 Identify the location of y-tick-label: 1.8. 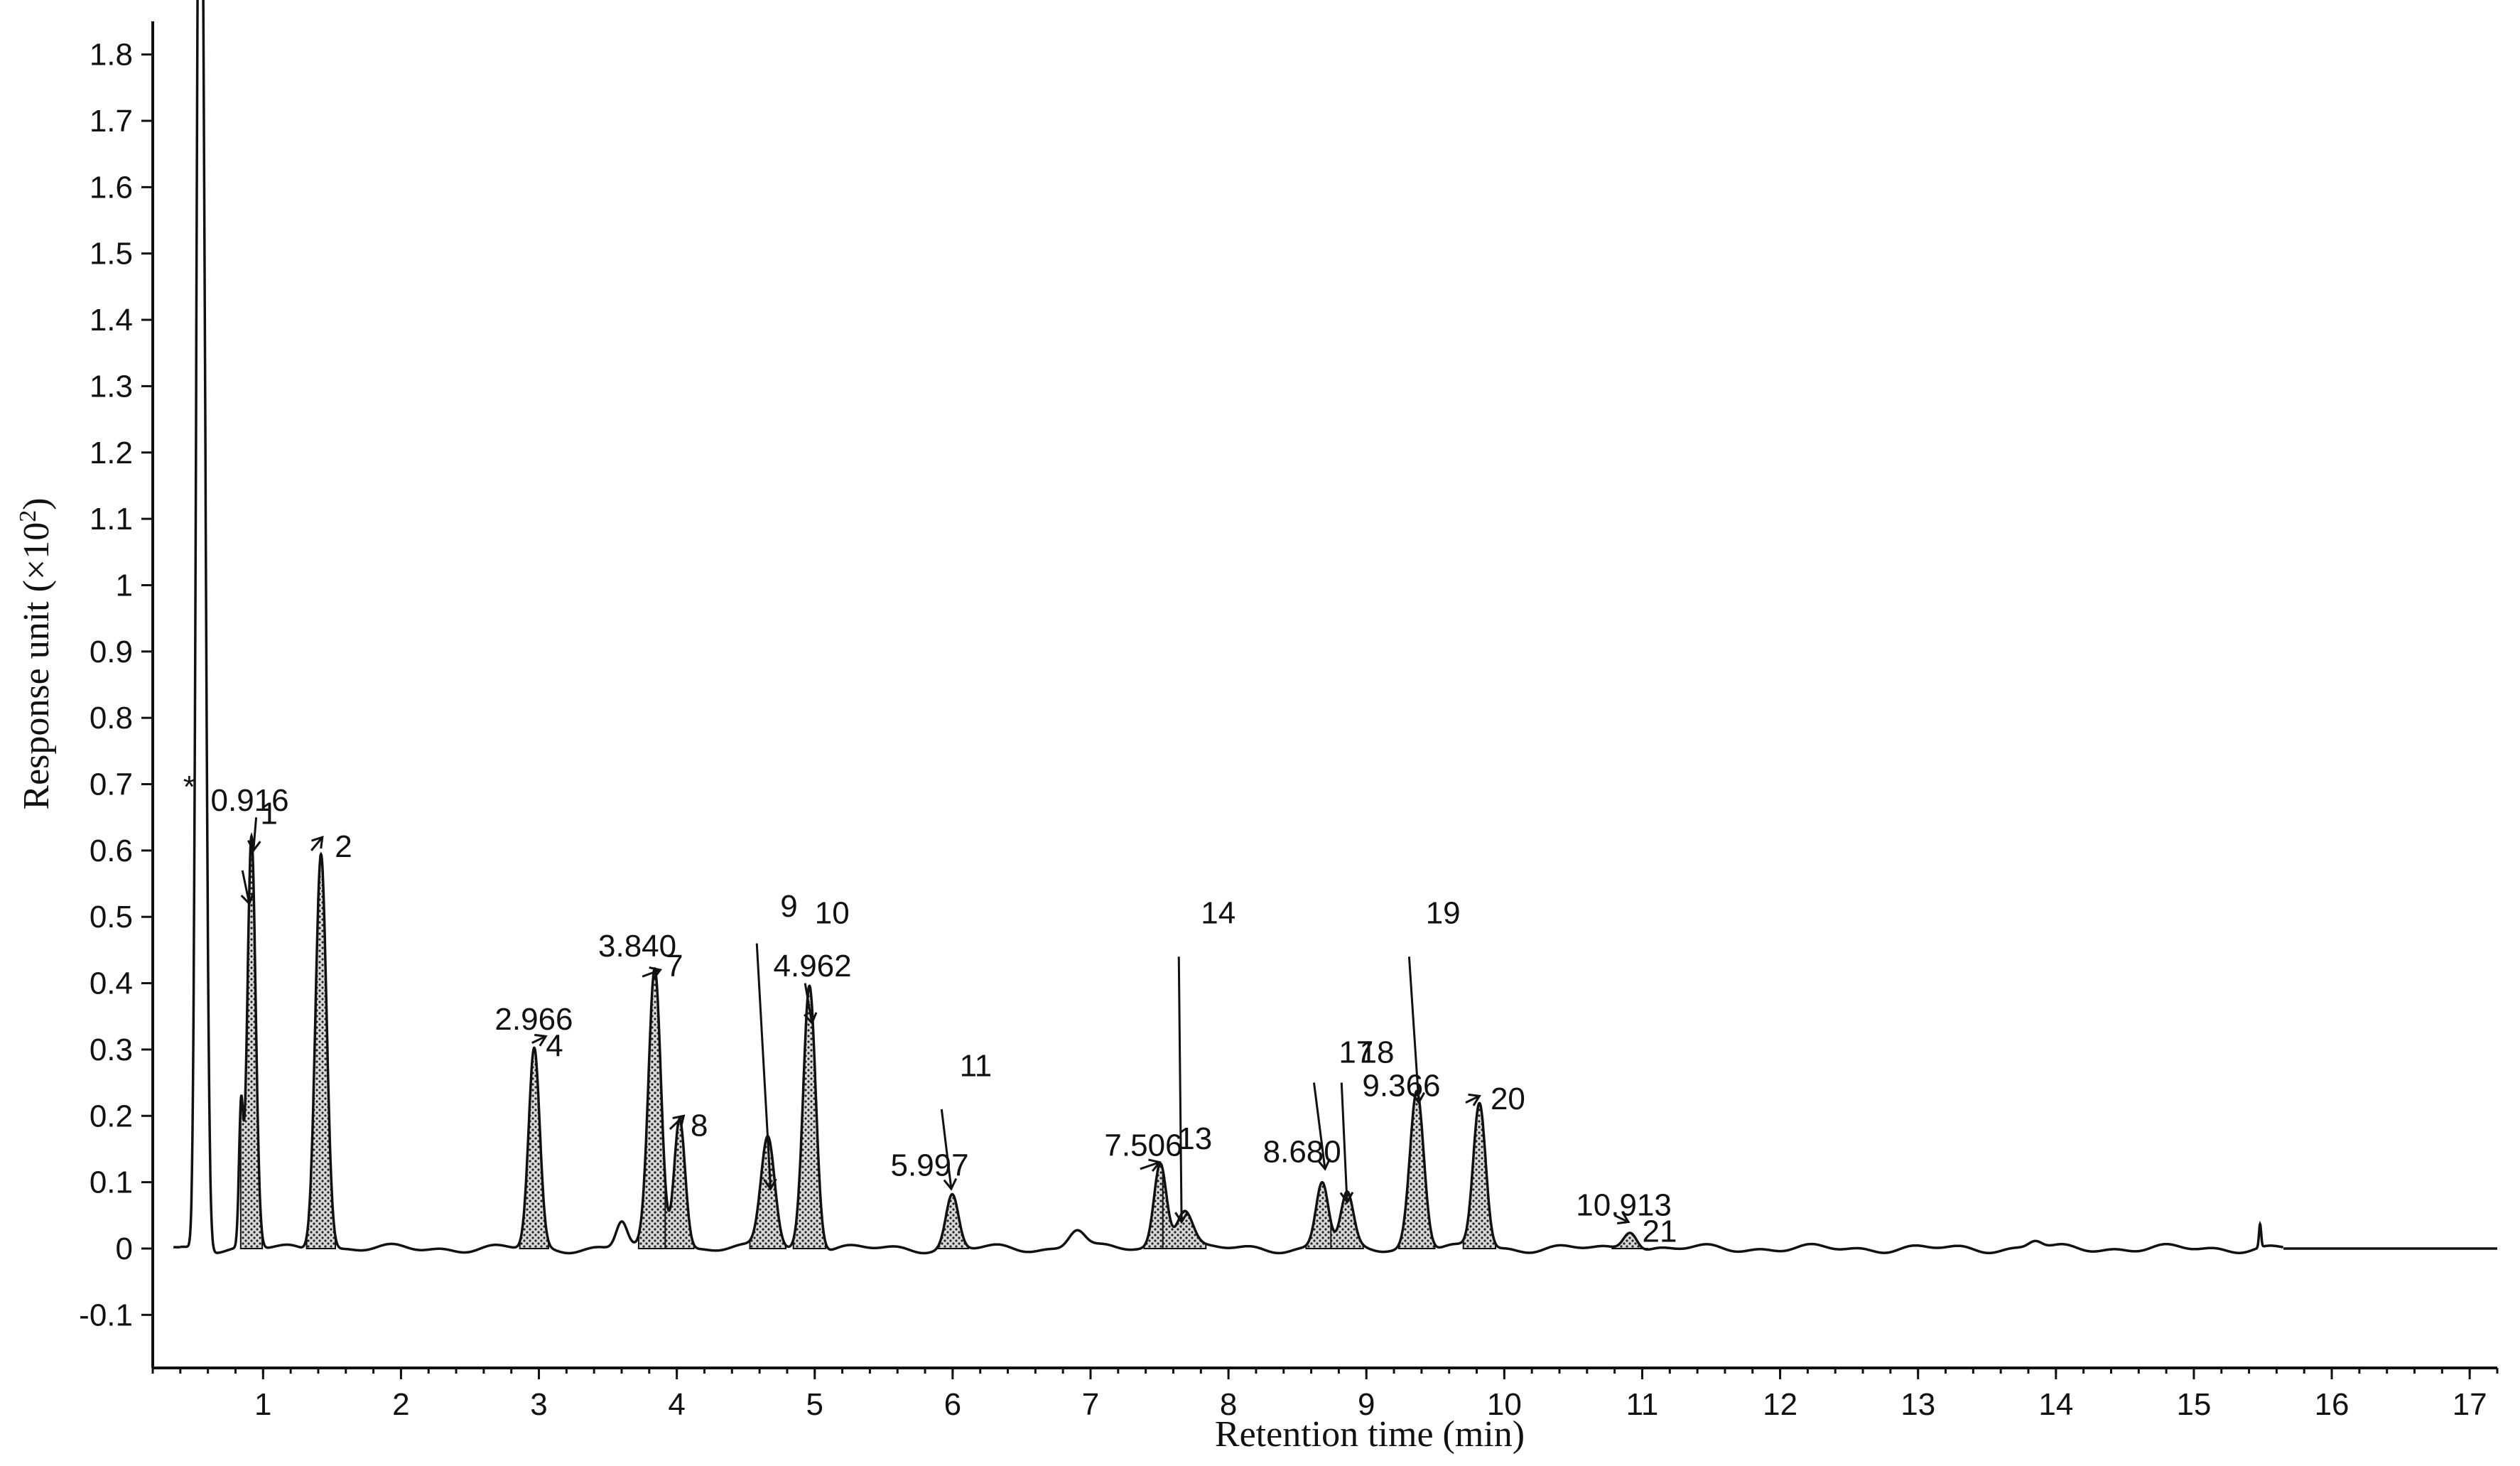
(112, 55).